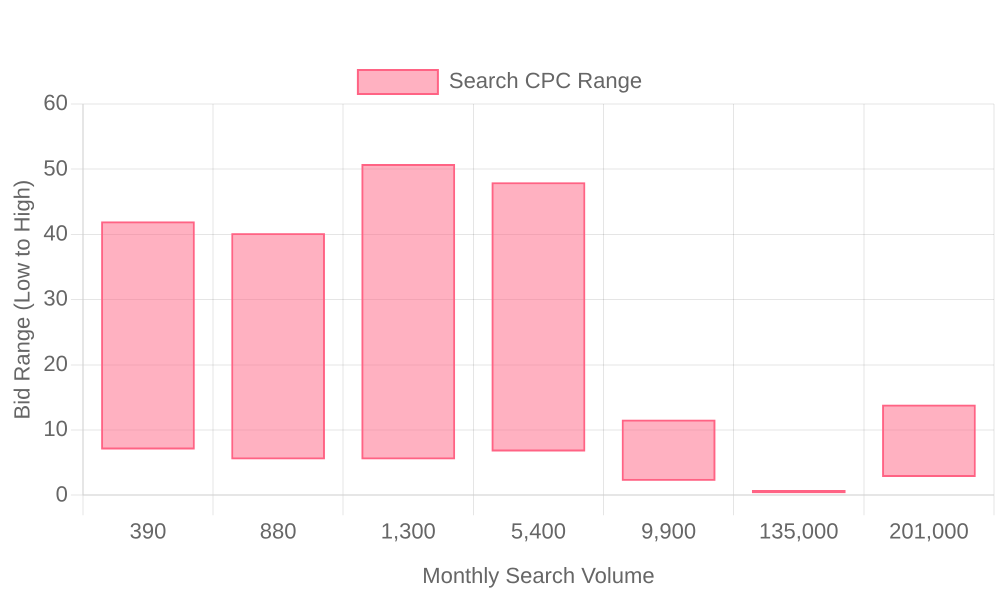 This screenshot has height=600, width=1000. What do you see at coordinates (798, 531) in the screenshot?
I see `x-tick-label: 135,000` at bounding box center [798, 531].